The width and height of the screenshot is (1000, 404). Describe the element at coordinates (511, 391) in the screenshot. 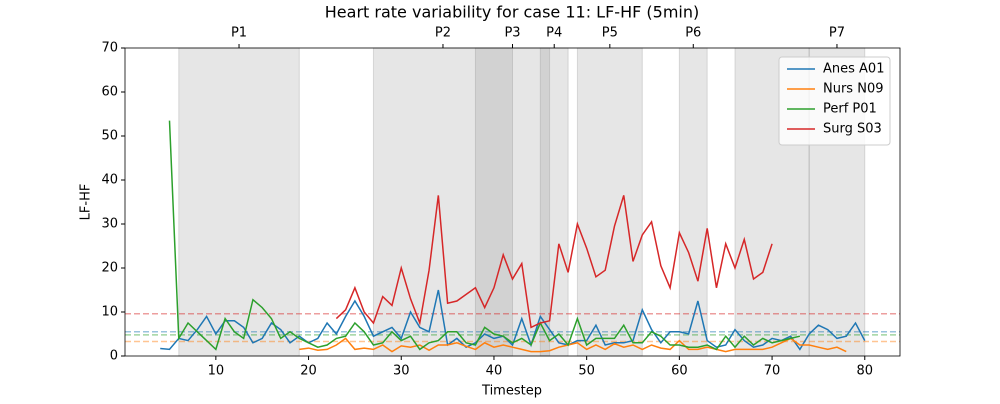

I see `x-axis-label: Timestep` at that location.